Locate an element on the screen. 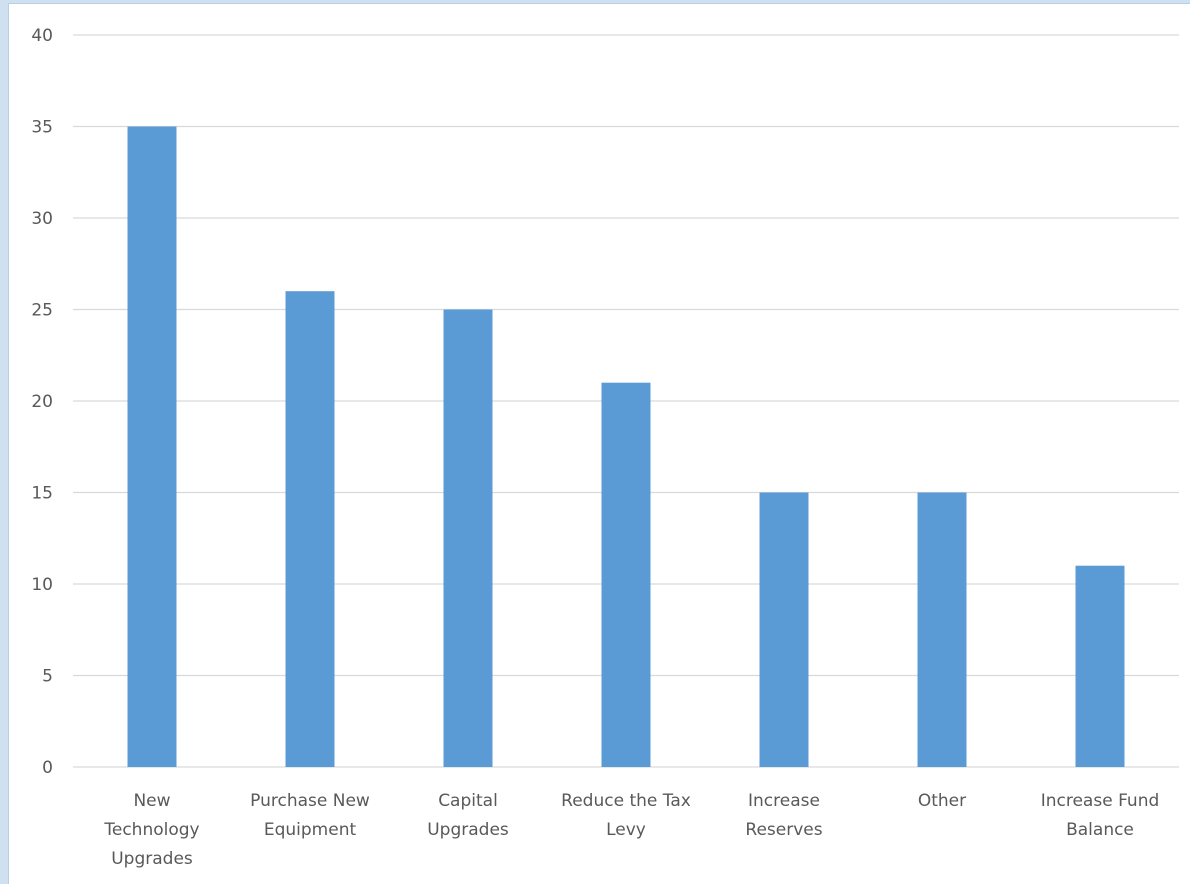 Image resolution: width=1190 pixels, height=884 pixels. x-category-label: Other is located at coordinates (942, 801).